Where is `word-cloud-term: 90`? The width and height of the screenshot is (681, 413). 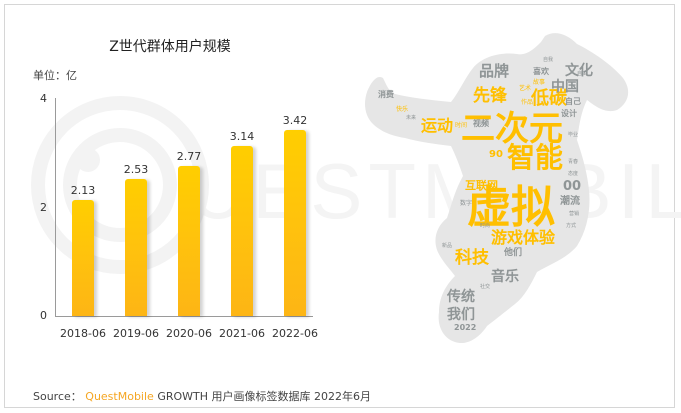 word-cloud-term: 90 is located at coordinates (496, 154).